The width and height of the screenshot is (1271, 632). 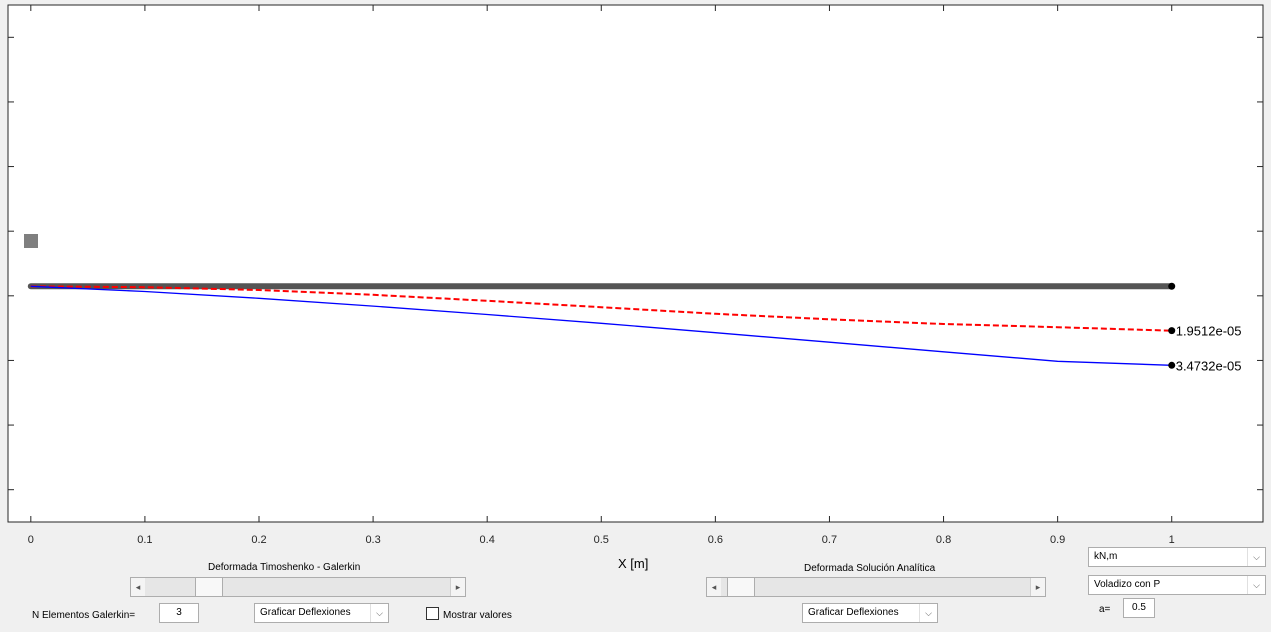 I want to click on galerkin-deflection-line, so click(x=601, y=325).